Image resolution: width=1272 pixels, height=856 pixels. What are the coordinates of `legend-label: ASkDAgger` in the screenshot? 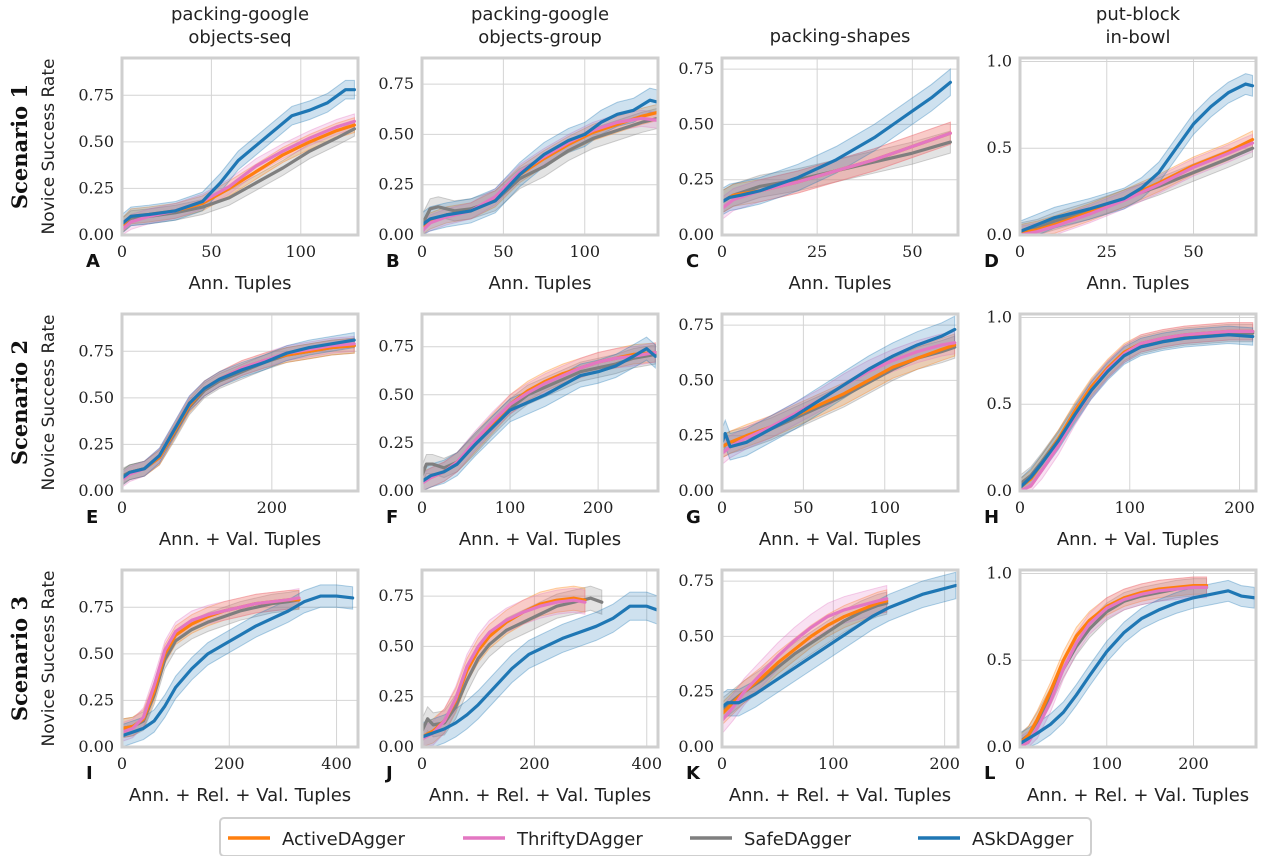 It's located at (1023, 839).